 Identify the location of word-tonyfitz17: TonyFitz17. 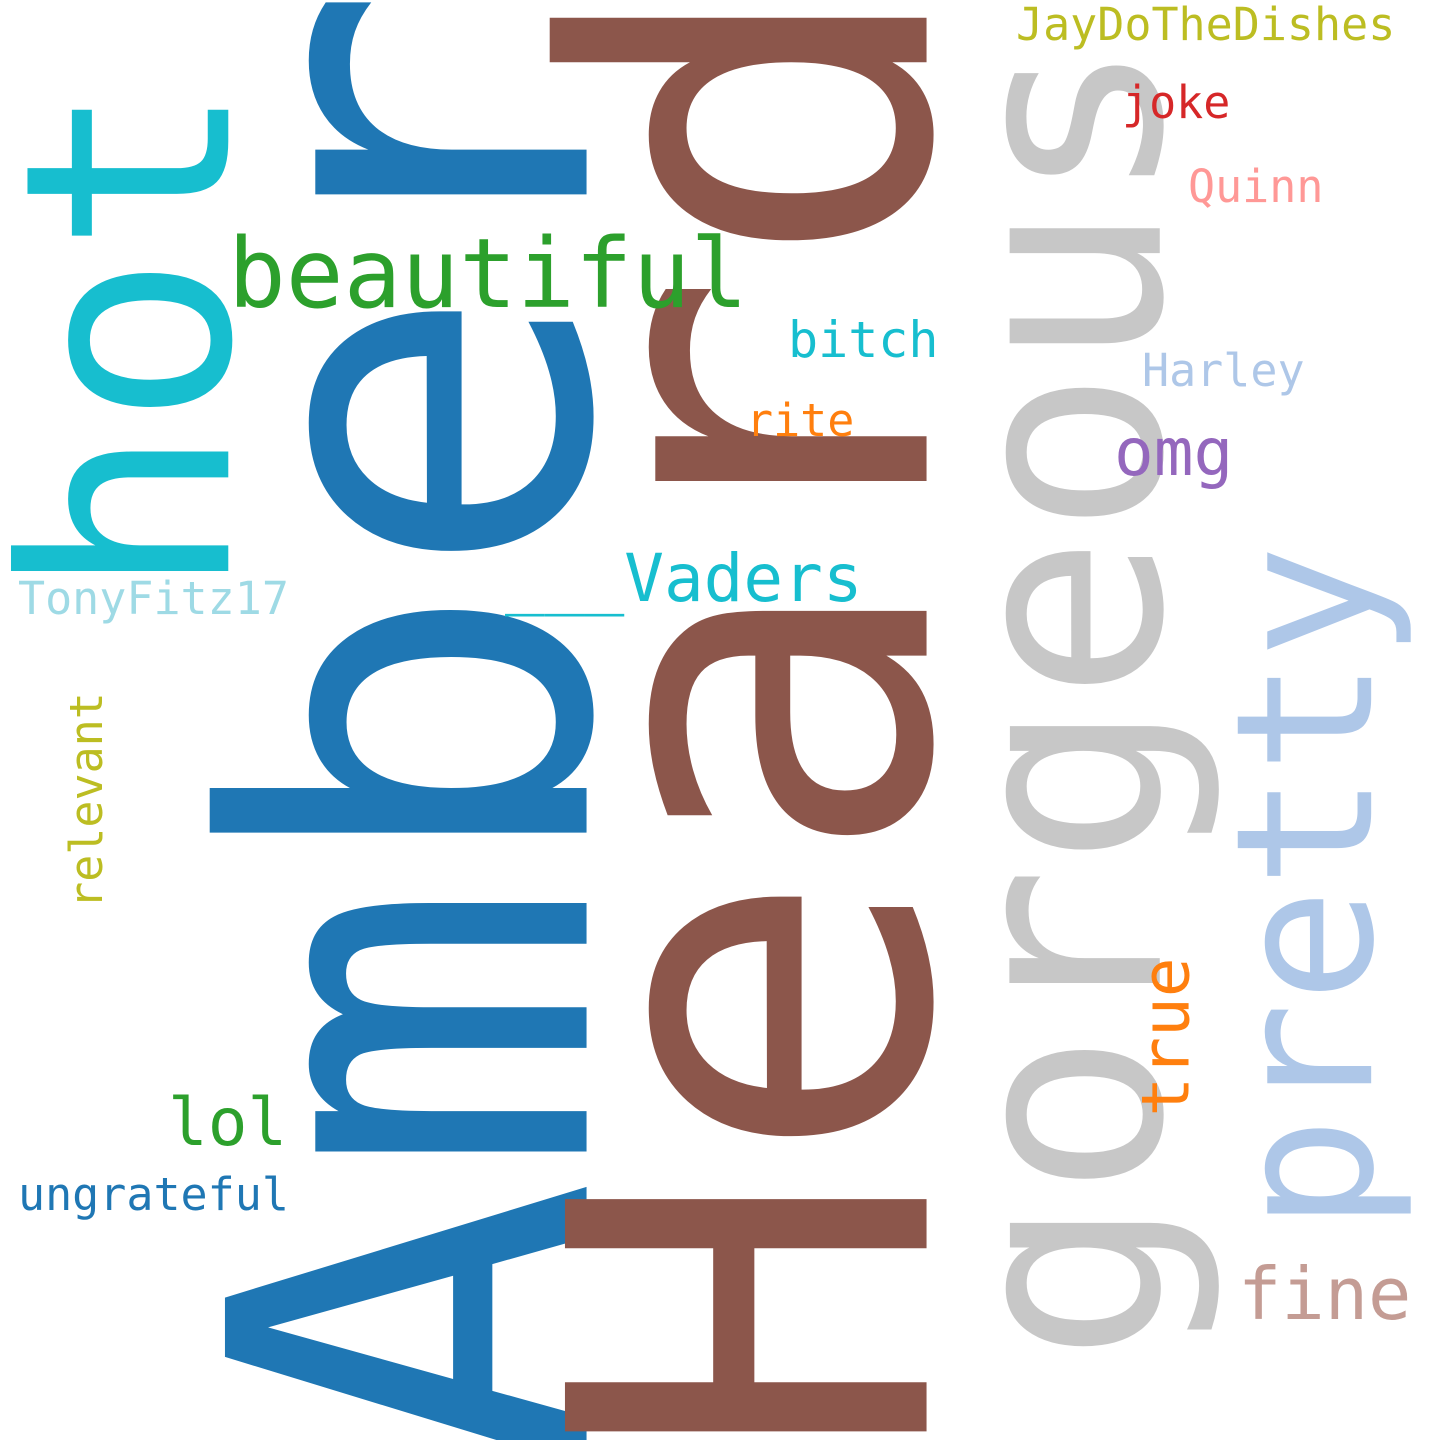
(153, 598).